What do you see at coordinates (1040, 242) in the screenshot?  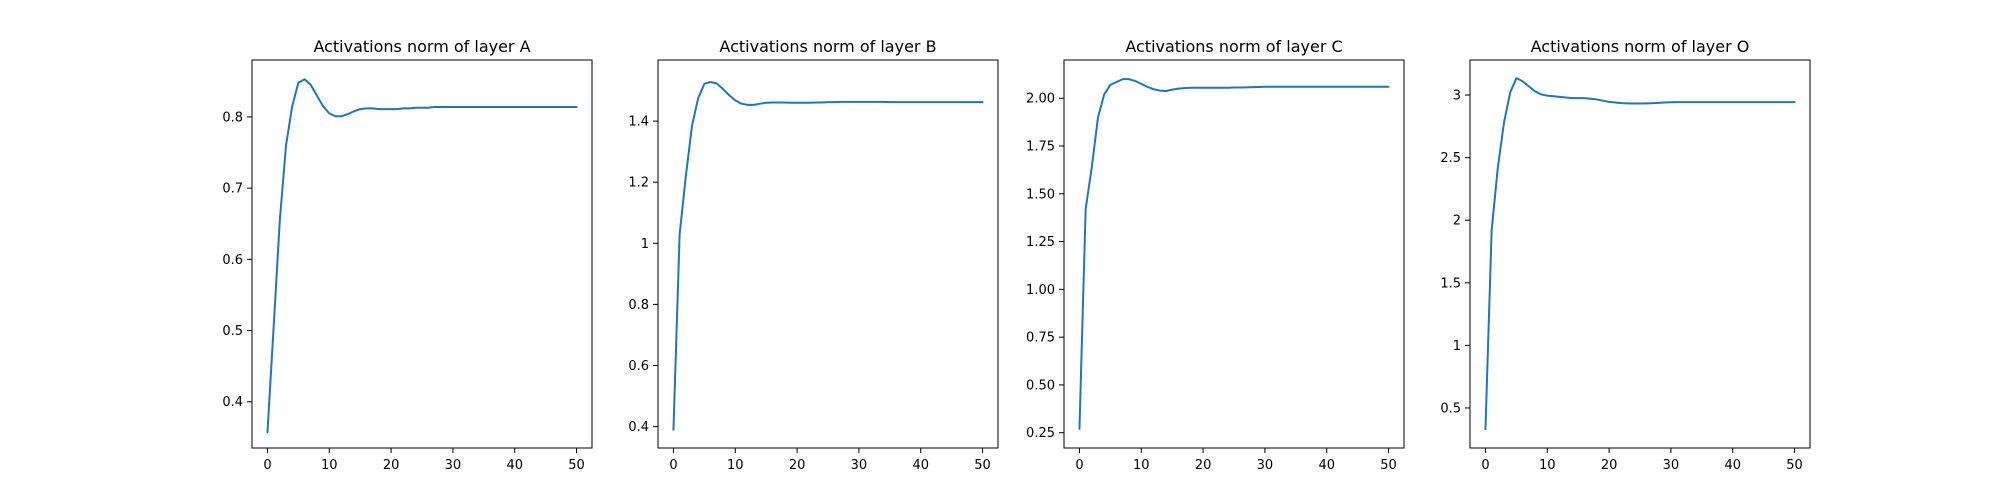 I see `y-tick-label: 1.25` at bounding box center [1040, 242].